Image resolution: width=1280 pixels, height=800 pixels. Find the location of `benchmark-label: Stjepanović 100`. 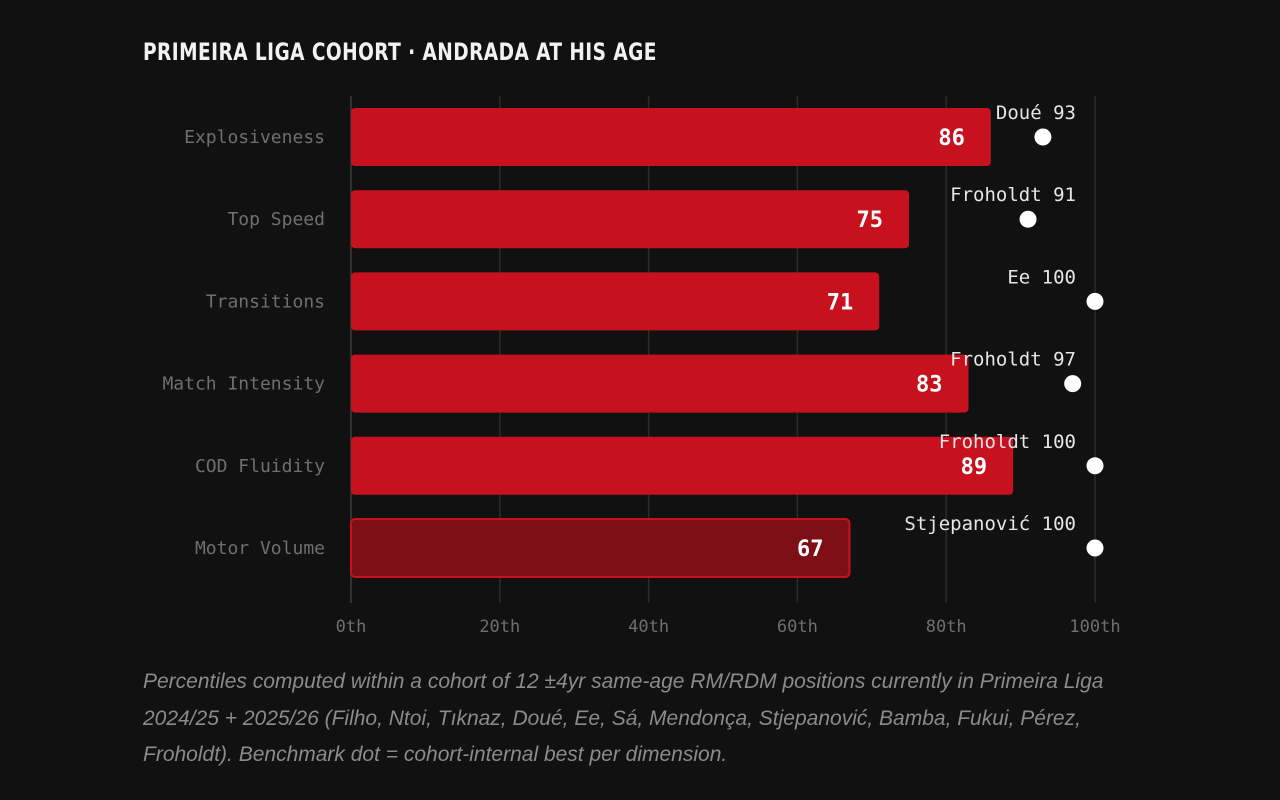

benchmark-label: Stjepanović 100 is located at coordinates (990, 524).